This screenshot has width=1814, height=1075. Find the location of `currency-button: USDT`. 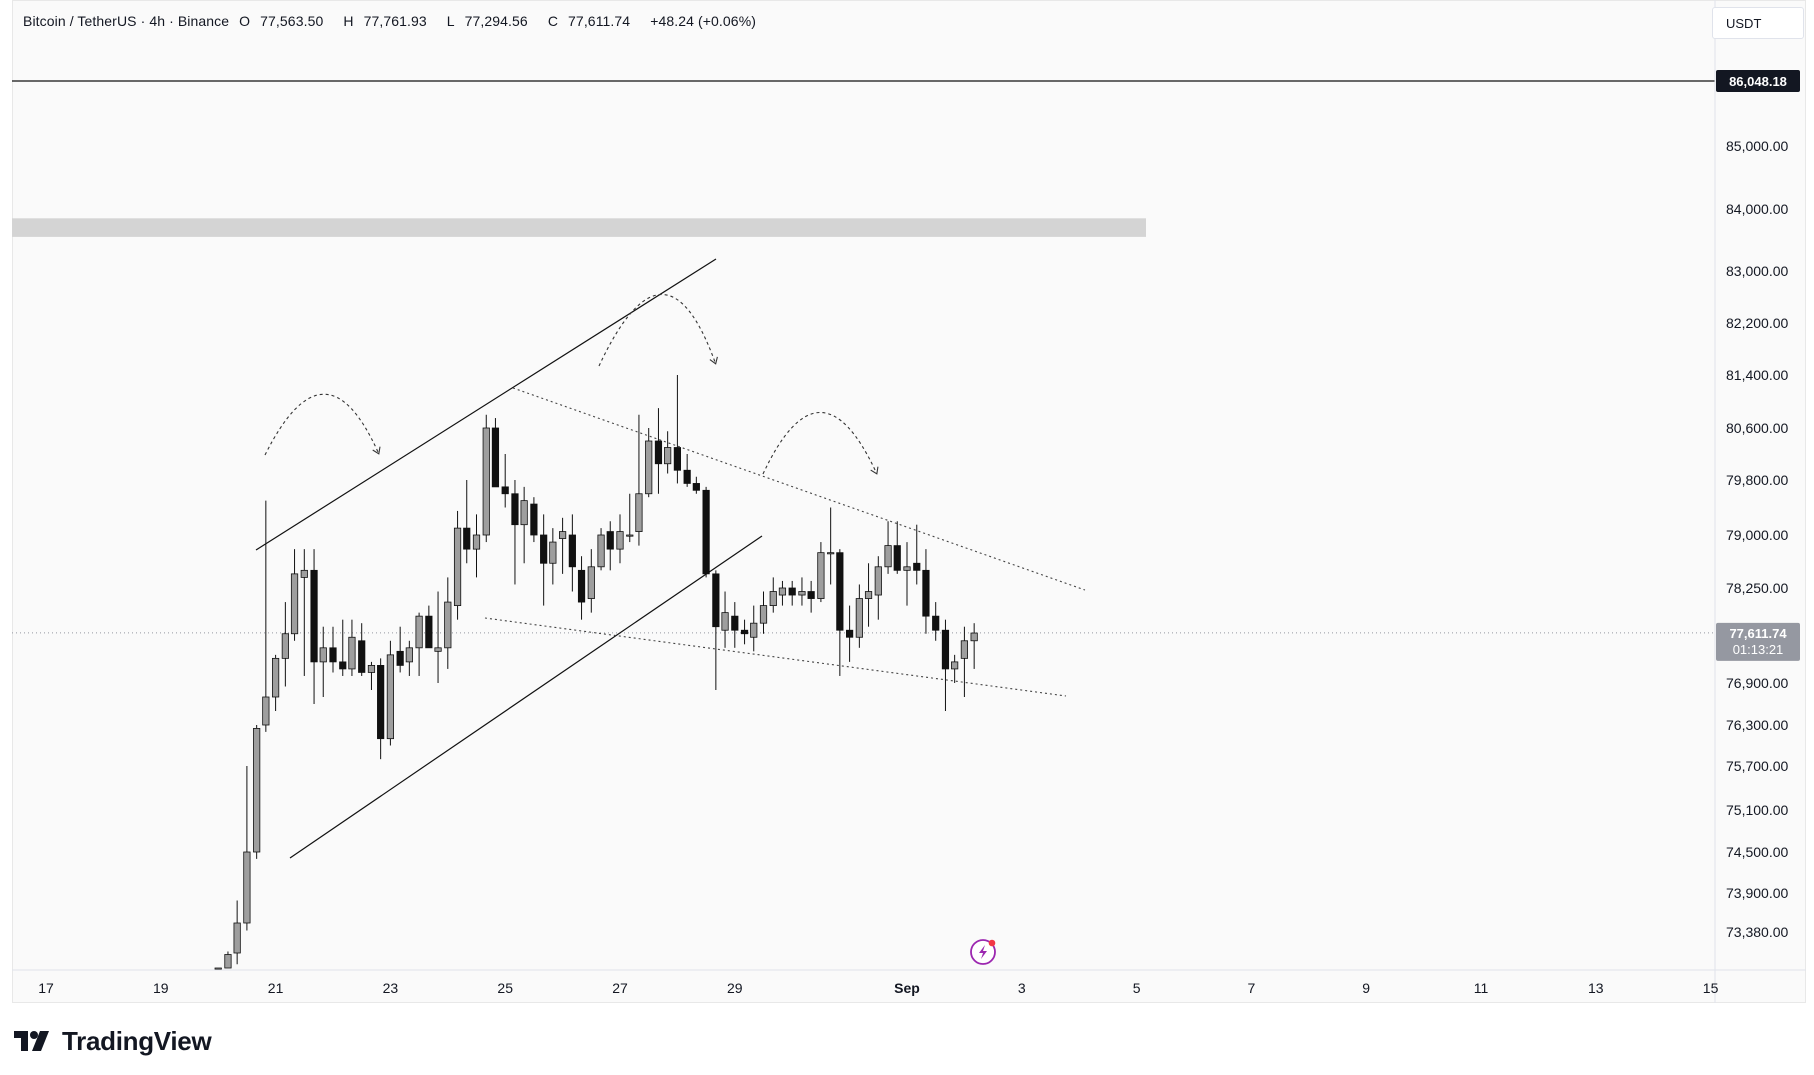

currency-button: USDT is located at coordinates (1758, 23).